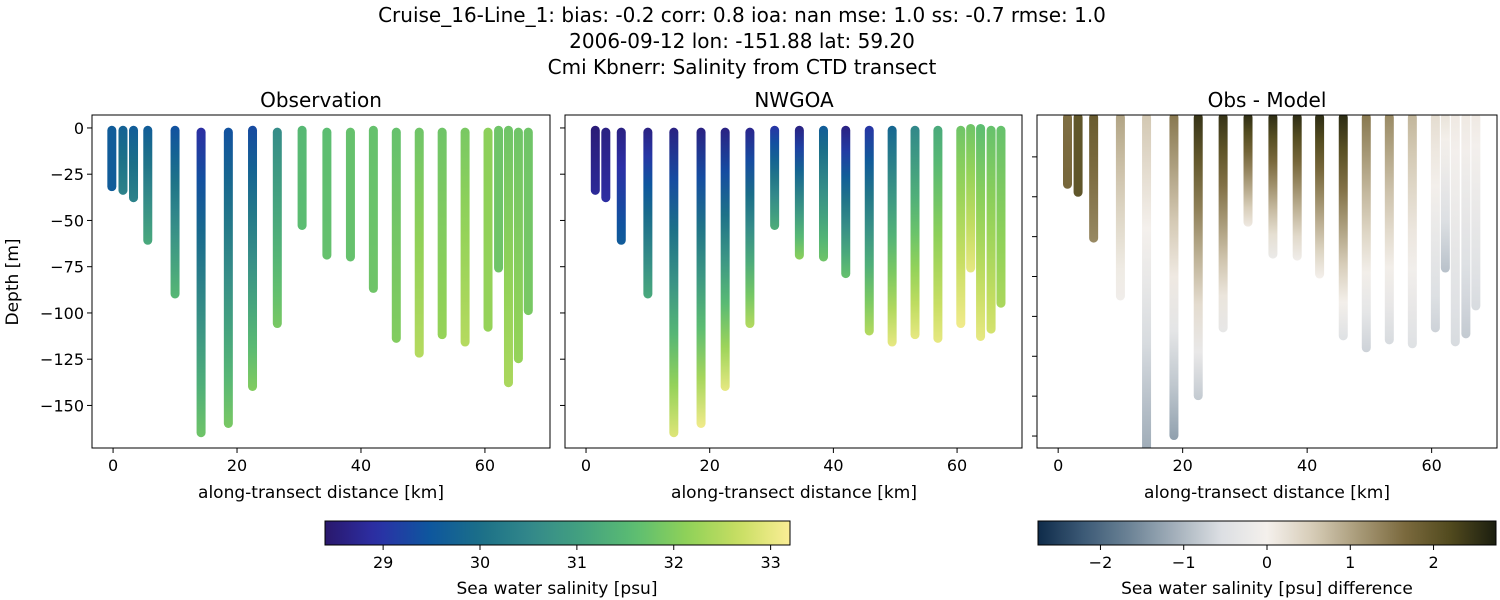 The width and height of the screenshot is (1500, 600). What do you see at coordinates (794, 493) in the screenshot?
I see `x-axis-label-model: along-transect distance [km]` at bounding box center [794, 493].